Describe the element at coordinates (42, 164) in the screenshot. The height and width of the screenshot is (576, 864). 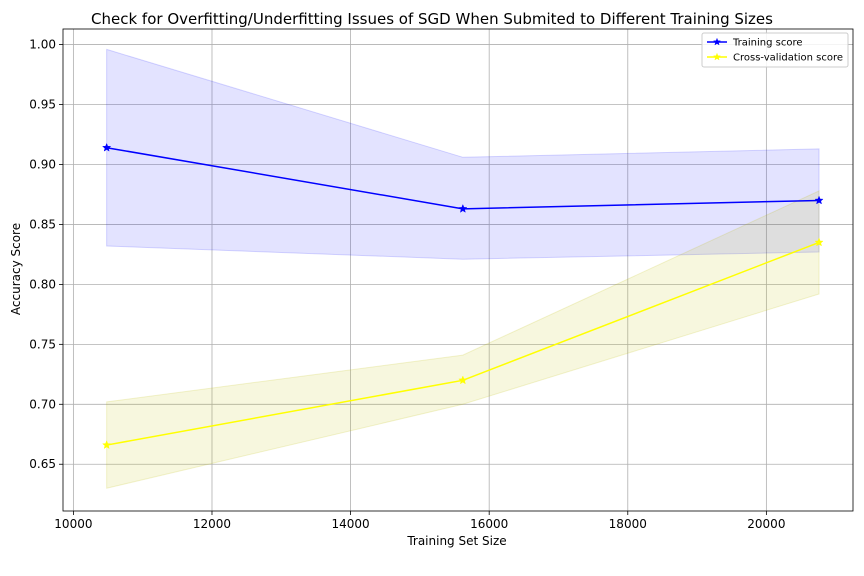
I see `y-tick-label: 0.90` at that location.